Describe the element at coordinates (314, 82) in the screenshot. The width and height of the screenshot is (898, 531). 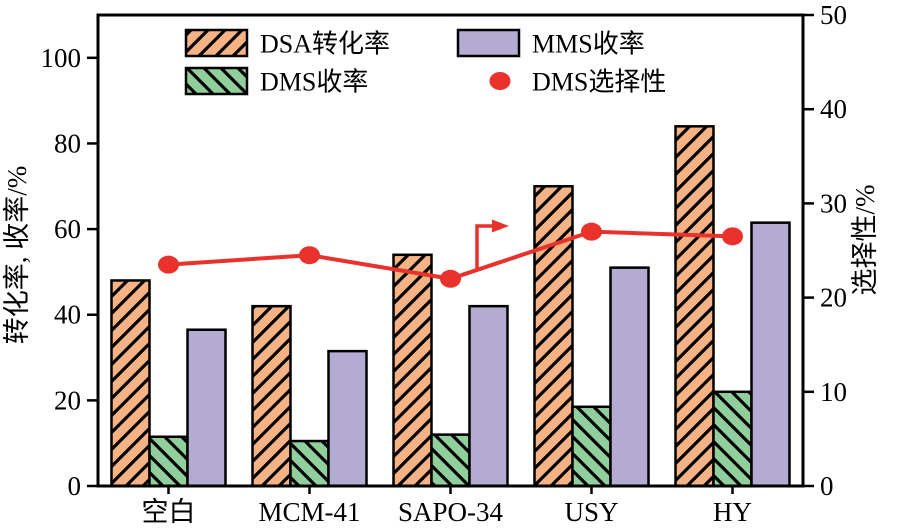
I see `legend-label-DMS收率: DMS收率` at that location.